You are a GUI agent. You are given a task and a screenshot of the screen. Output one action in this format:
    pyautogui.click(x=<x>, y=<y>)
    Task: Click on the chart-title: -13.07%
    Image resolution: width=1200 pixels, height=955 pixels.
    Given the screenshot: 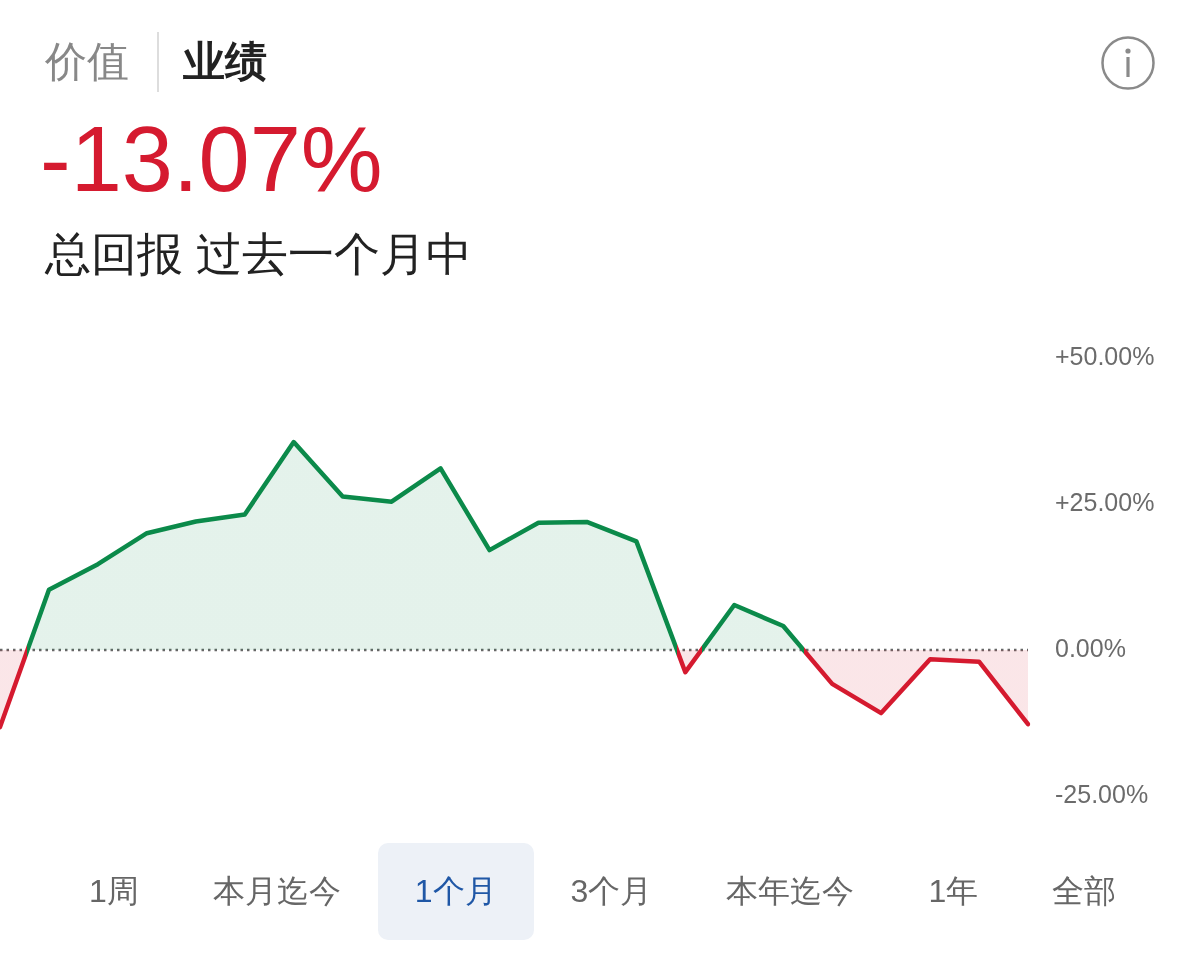 What is the action you would take?
    pyautogui.click(x=211, y=159)
    